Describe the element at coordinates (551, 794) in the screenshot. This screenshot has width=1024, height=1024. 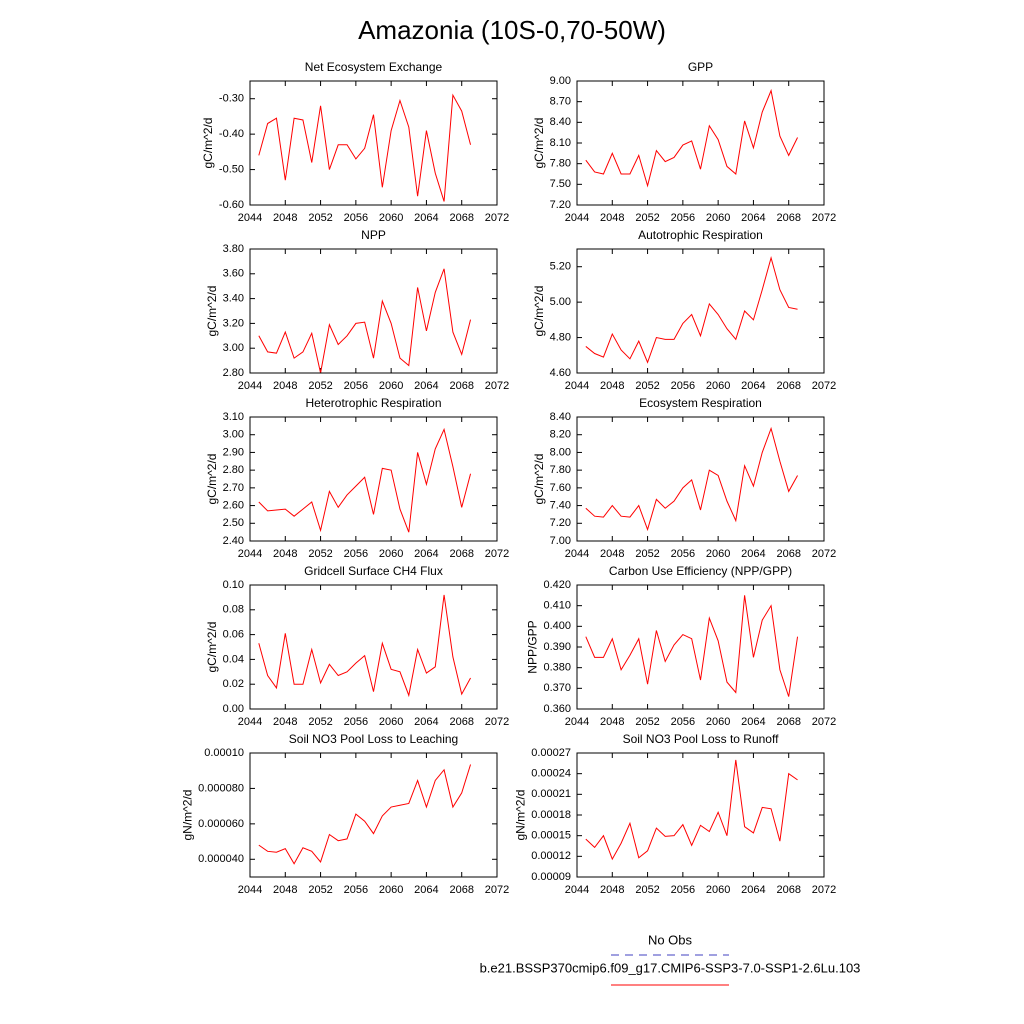
I see `y-tick-label: 0.00021` at that location.